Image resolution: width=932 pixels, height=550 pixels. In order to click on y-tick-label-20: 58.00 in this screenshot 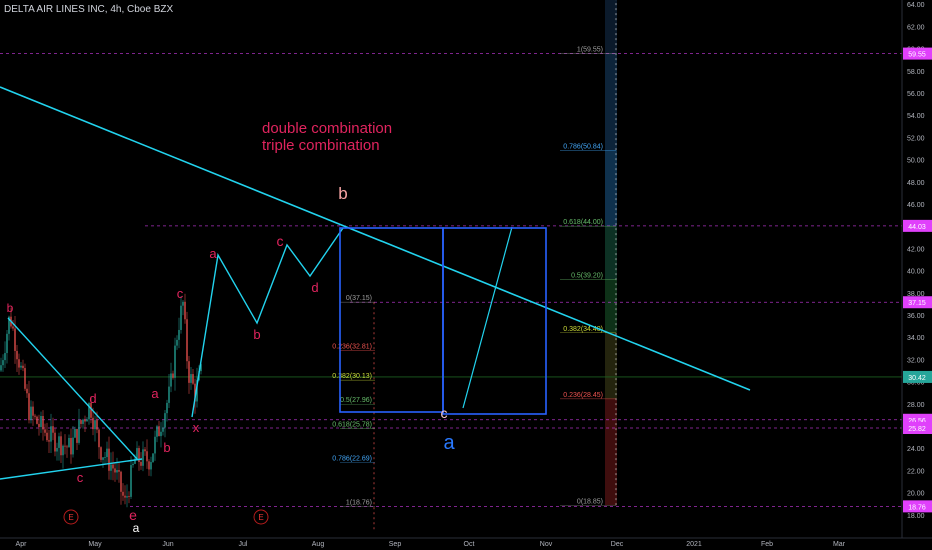, I will do `click(916, 72)`.